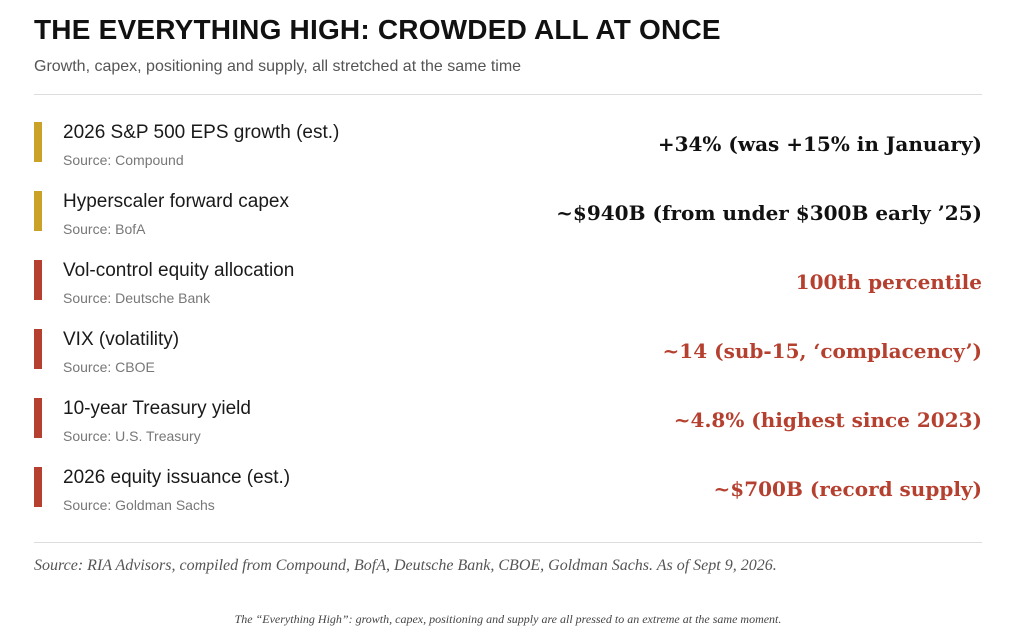 This screenshot has height=638, width=1024. What do you see at coordinates (121, 339) in the screenshot?
I see `metric-label: VIX (volatility)` at bounding box center [121, 339].